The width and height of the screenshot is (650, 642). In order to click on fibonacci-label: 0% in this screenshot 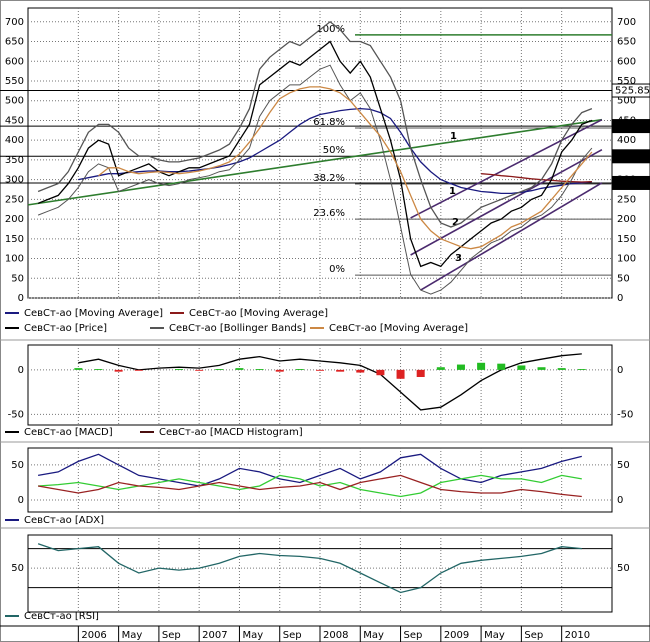, I will do `click(337, 269)`.